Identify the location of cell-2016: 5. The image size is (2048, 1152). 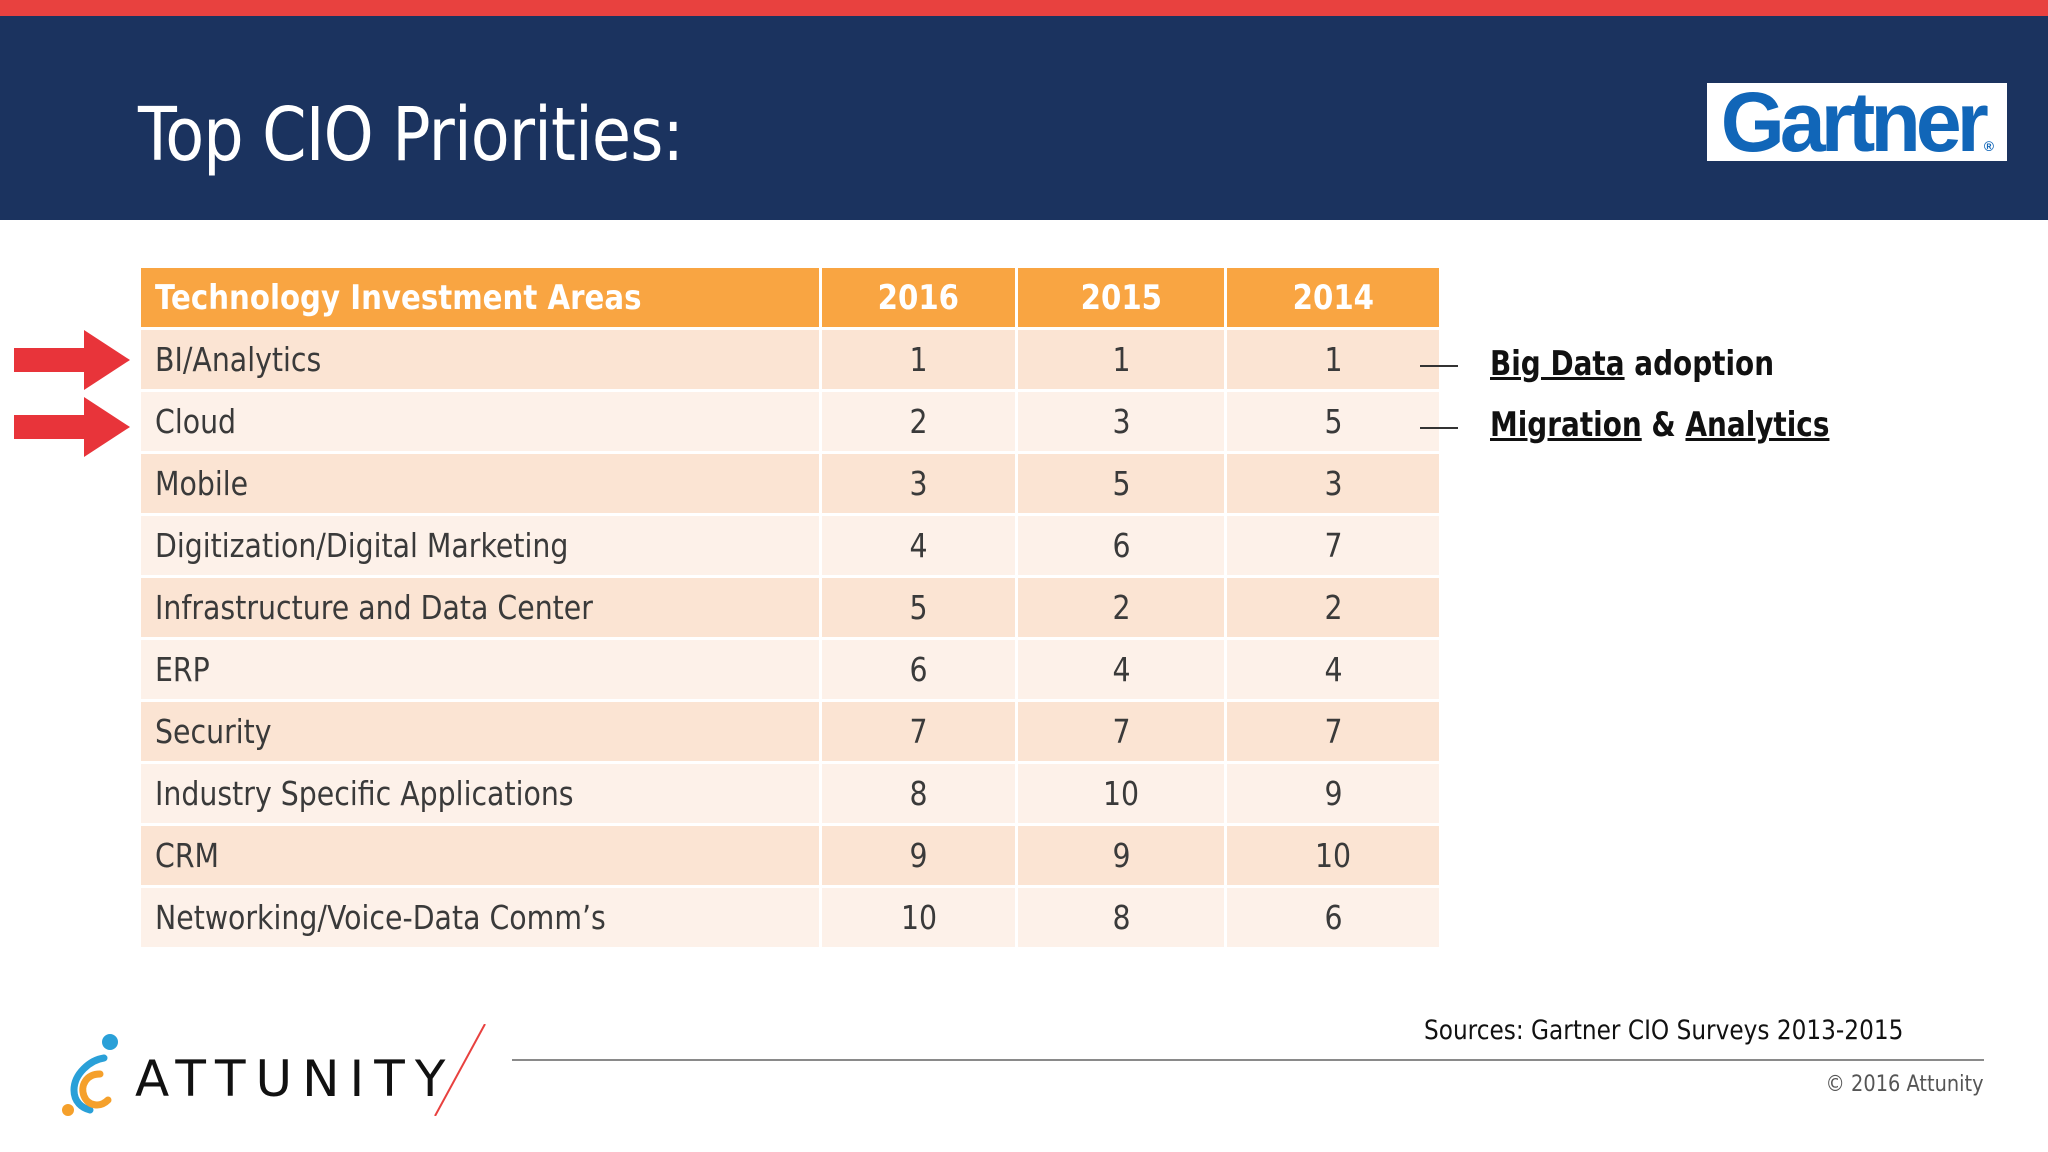
(918, 607).